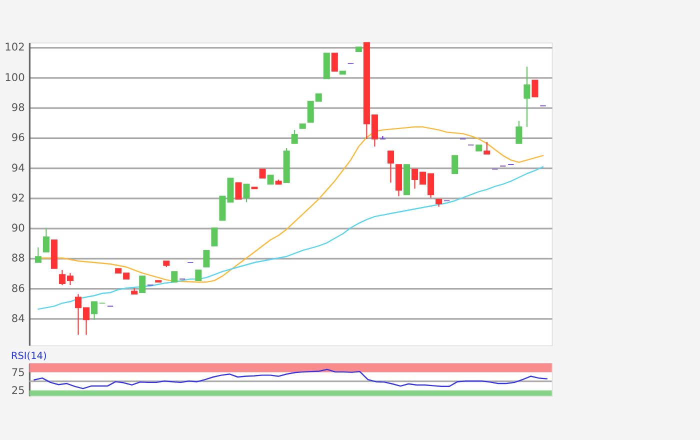 Image resolution: width=700 pixels, height=441 pixels. I want to click on y-tick-label: 96, so click(18, 138).